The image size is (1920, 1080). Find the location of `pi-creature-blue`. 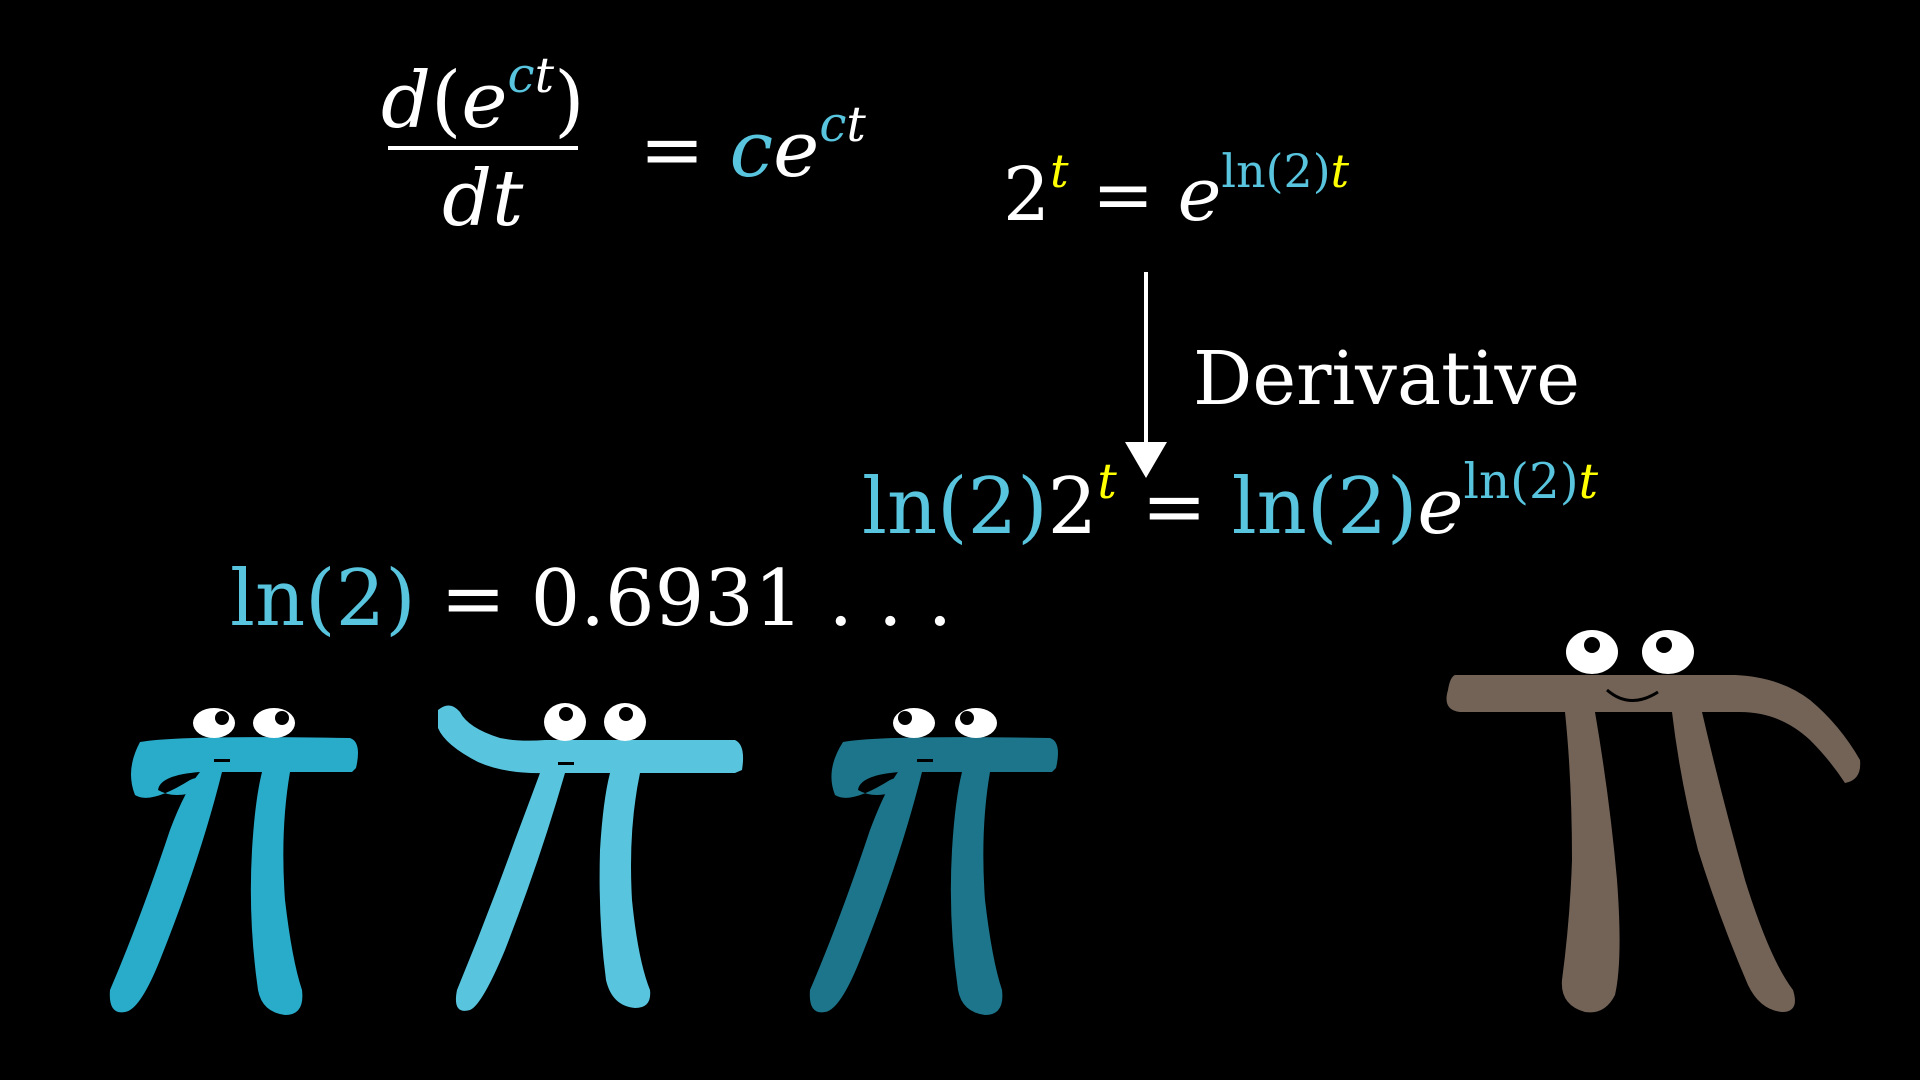

pi-creature-blue is located at coordinates (233, 861).